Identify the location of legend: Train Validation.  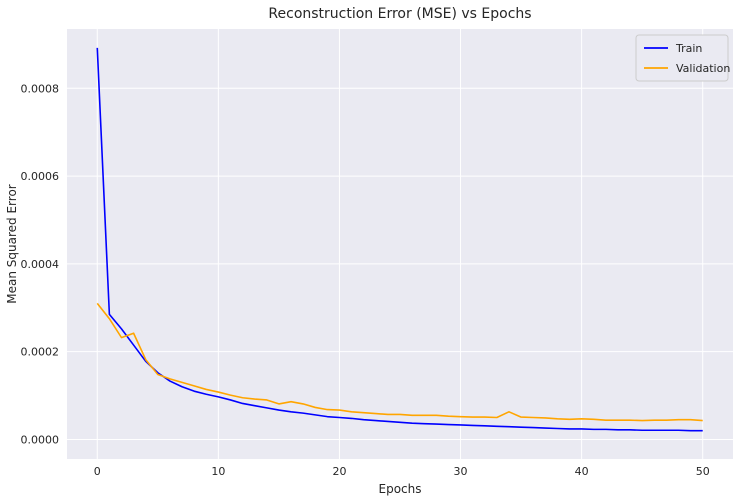
(682, 58).